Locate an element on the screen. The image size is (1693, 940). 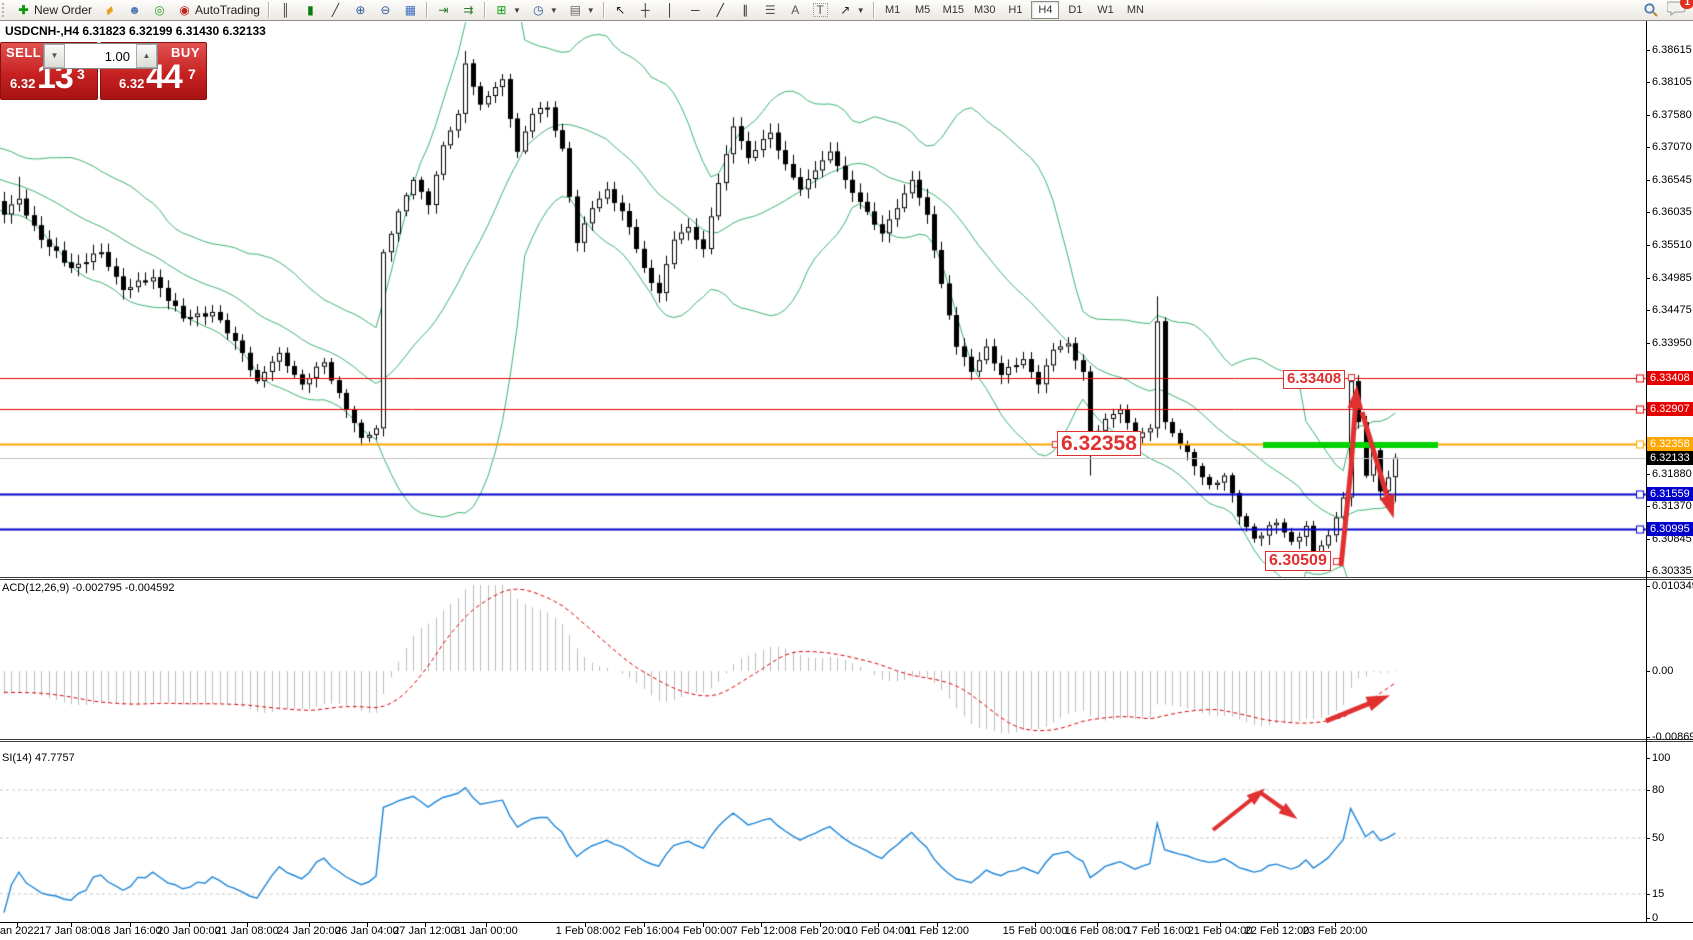
zoom-out-button: ⊖ is located at coordinates (385, 10).